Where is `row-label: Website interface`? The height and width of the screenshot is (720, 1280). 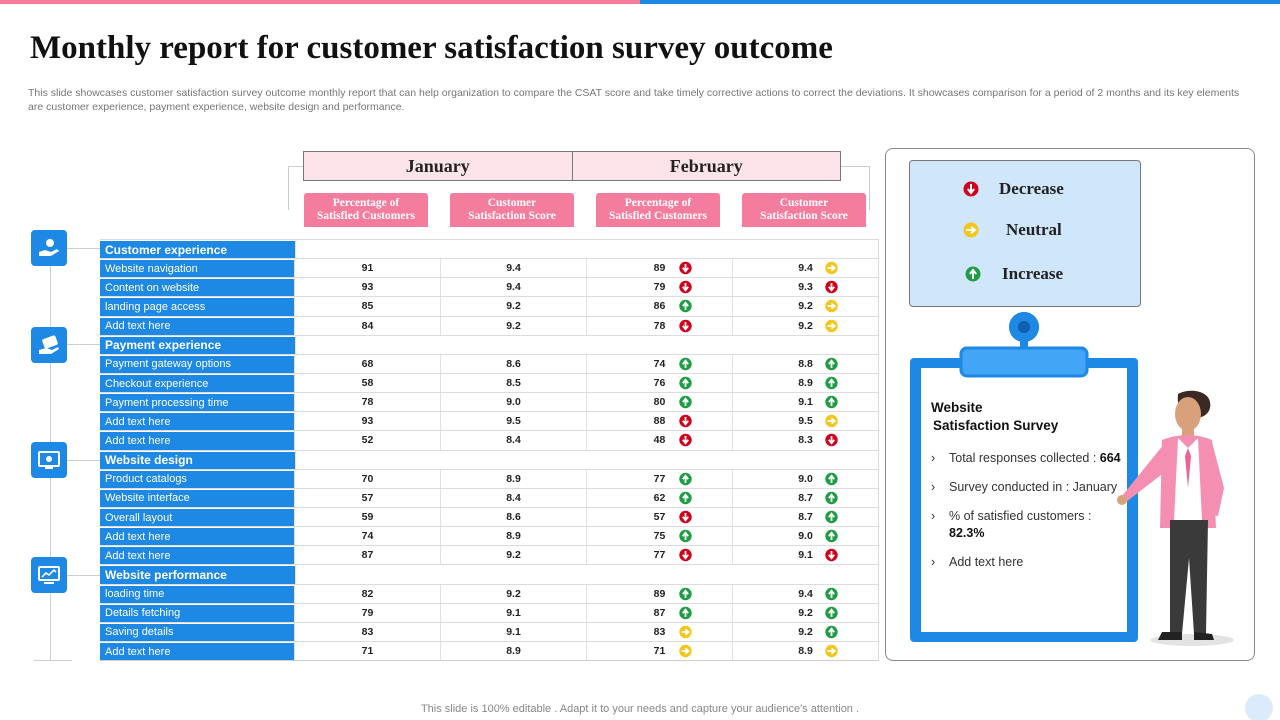 row-label: Website interface is located at coordinates (197, 497).